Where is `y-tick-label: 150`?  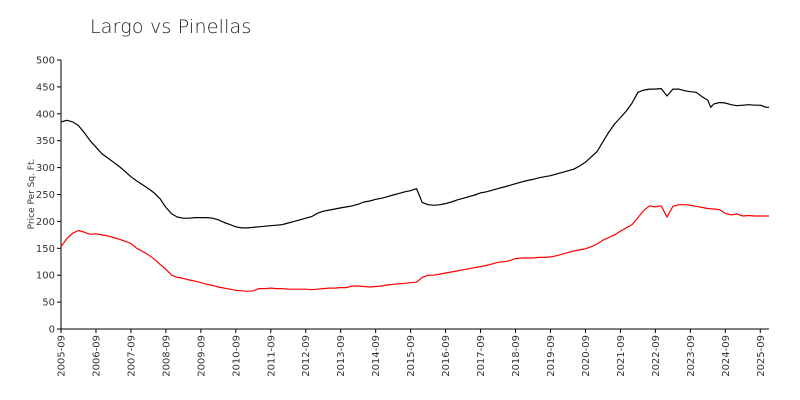 y-tick-label: 150 is located at coordinates (45, 249).